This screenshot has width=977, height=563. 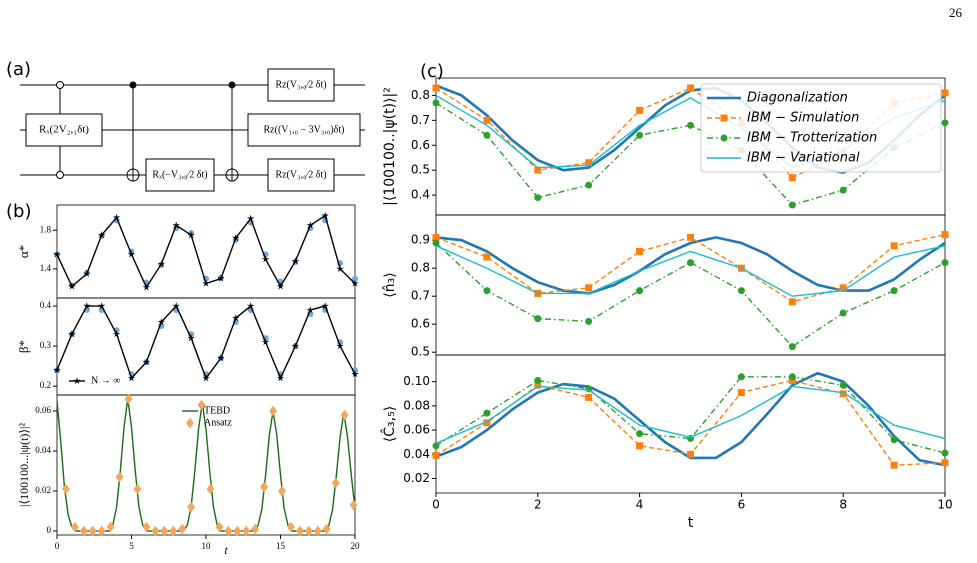 What do you see at coordinates (46, 345) in the screenshot?
I see `y-tick-label: 0.3` at bounding box center [46, 345].